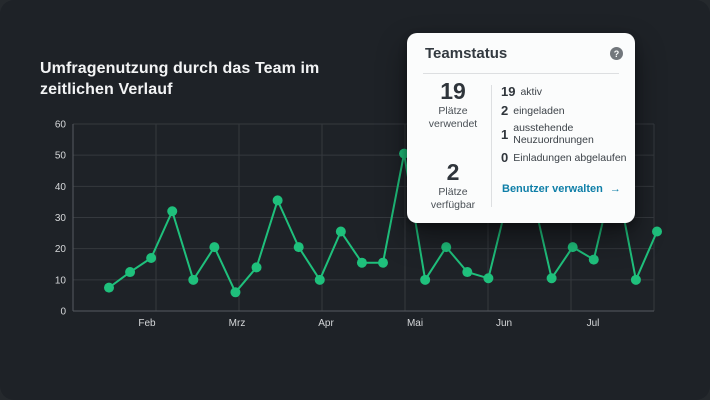  What do you see at coordinates (466, 53) in the screenshot?
I see `card-title: Teamstatus` at bounding box center [466, 53].